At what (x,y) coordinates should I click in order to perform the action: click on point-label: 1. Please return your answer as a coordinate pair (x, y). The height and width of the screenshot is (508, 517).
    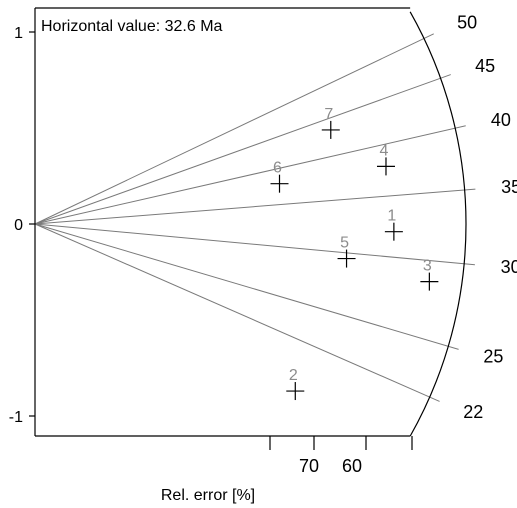
    Looking at the image, I should click on (391, 216).